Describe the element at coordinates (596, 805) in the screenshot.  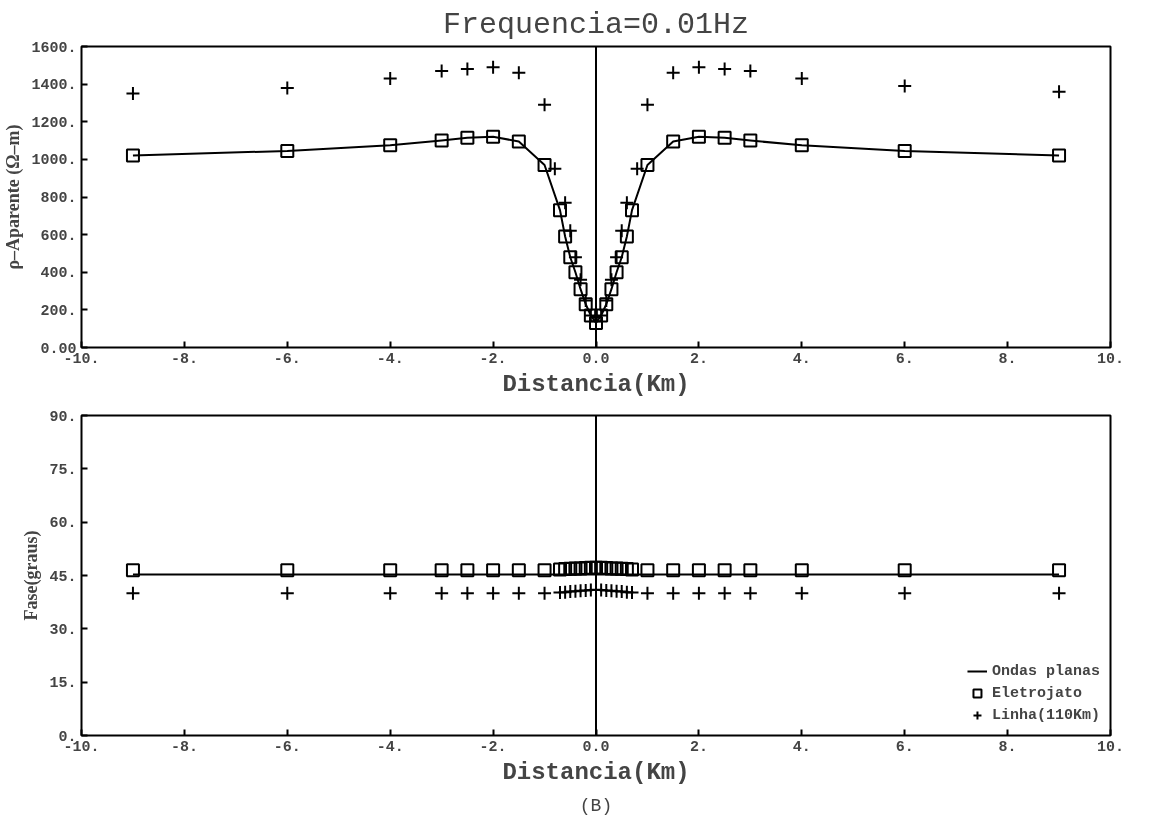
I see `text: (B)` at that location.